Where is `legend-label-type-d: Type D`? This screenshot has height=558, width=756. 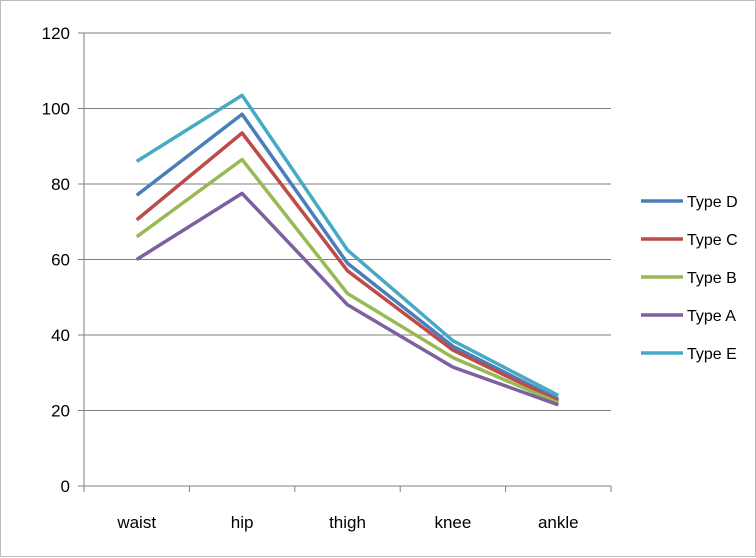
legend-label-type-d: Type D is located at coordinates (712, 202).